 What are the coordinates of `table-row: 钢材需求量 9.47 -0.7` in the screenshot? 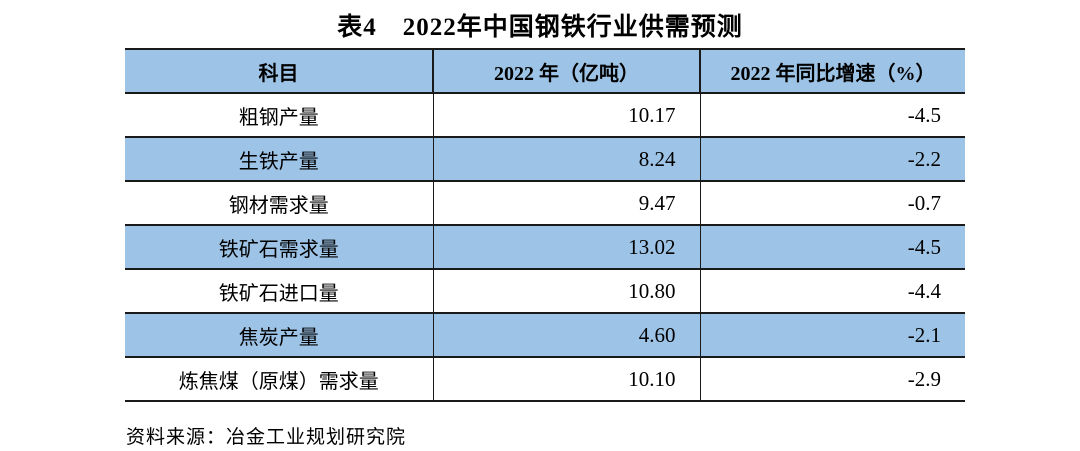 It's located at (545, 203).